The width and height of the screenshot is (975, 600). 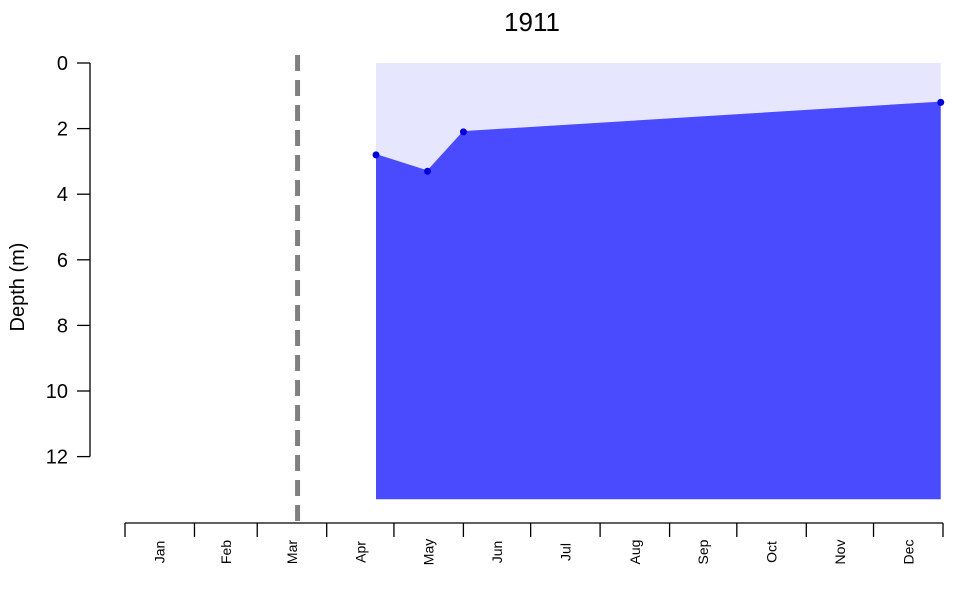 I want to click on x-tick-label: May, so click(x=429, y=552).